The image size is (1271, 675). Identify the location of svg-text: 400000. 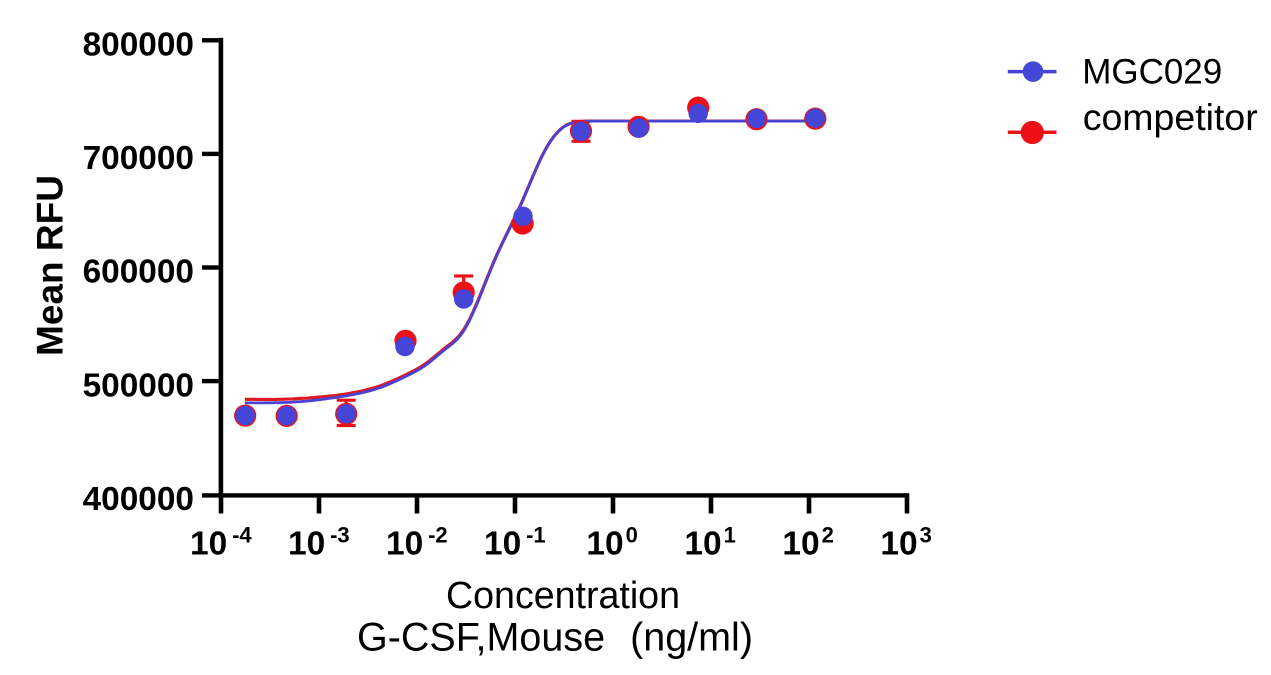
(138, 499).